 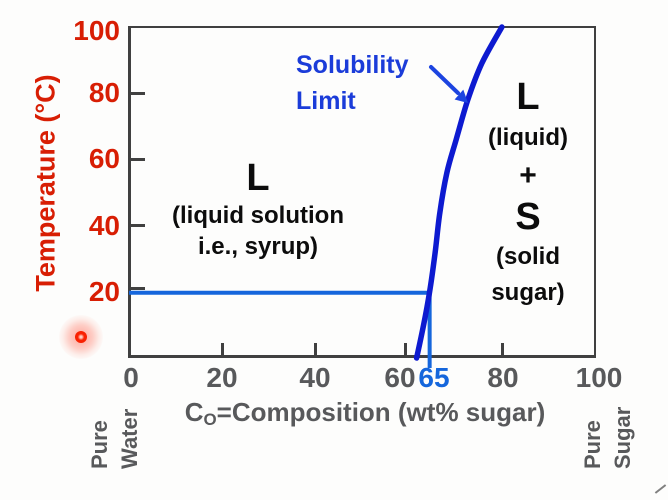 I want to click on x-axis-title-rest: =Composition (wt% sugar), so click(x=381, y=412).